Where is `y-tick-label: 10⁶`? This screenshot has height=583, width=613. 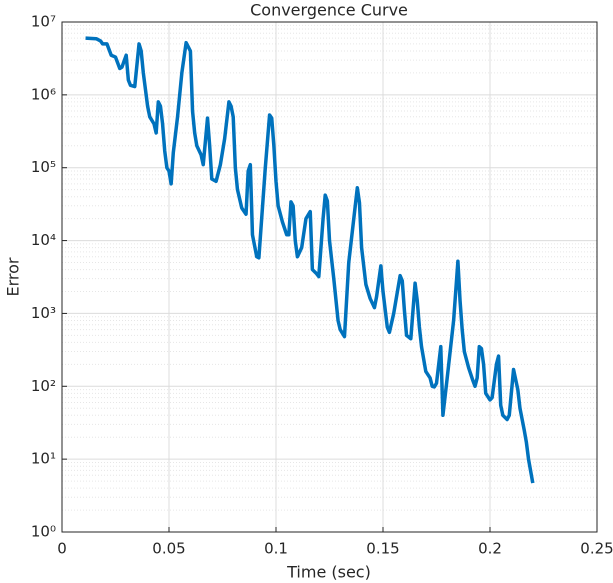 y-tick-label: 10⁶ is located at coordinates (43, 94).